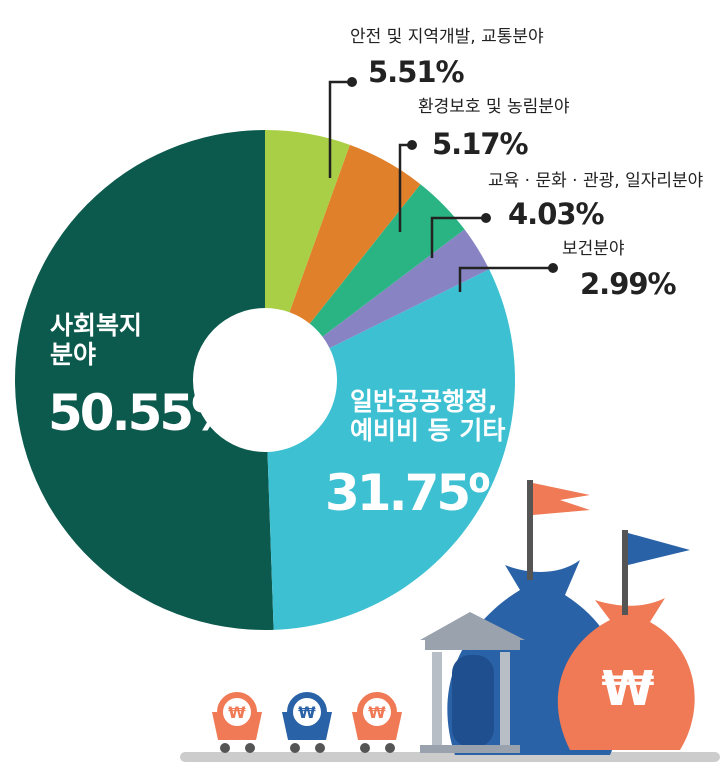 The height and width of the screenshot is (771, 720). What do you see at coordinates (144, 413) in the screenshot?
I see `value-label: 50.55%` at bounding box center [144, 413].